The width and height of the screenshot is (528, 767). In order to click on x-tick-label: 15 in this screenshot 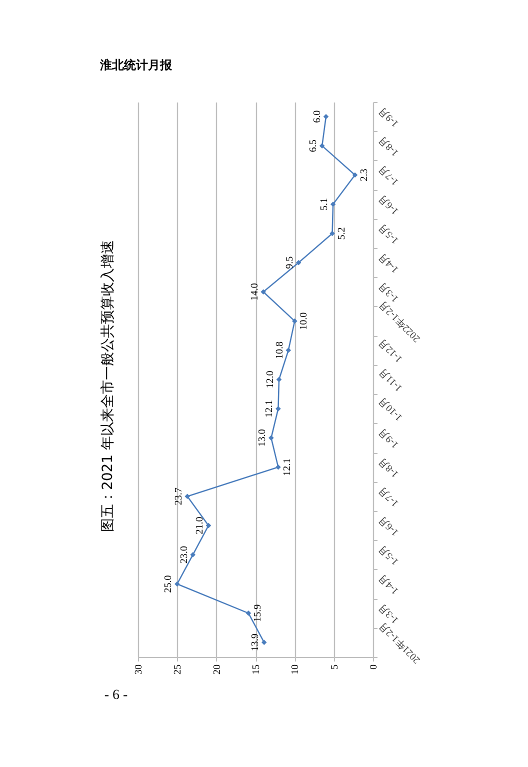, I will do `click(256, 669)`.